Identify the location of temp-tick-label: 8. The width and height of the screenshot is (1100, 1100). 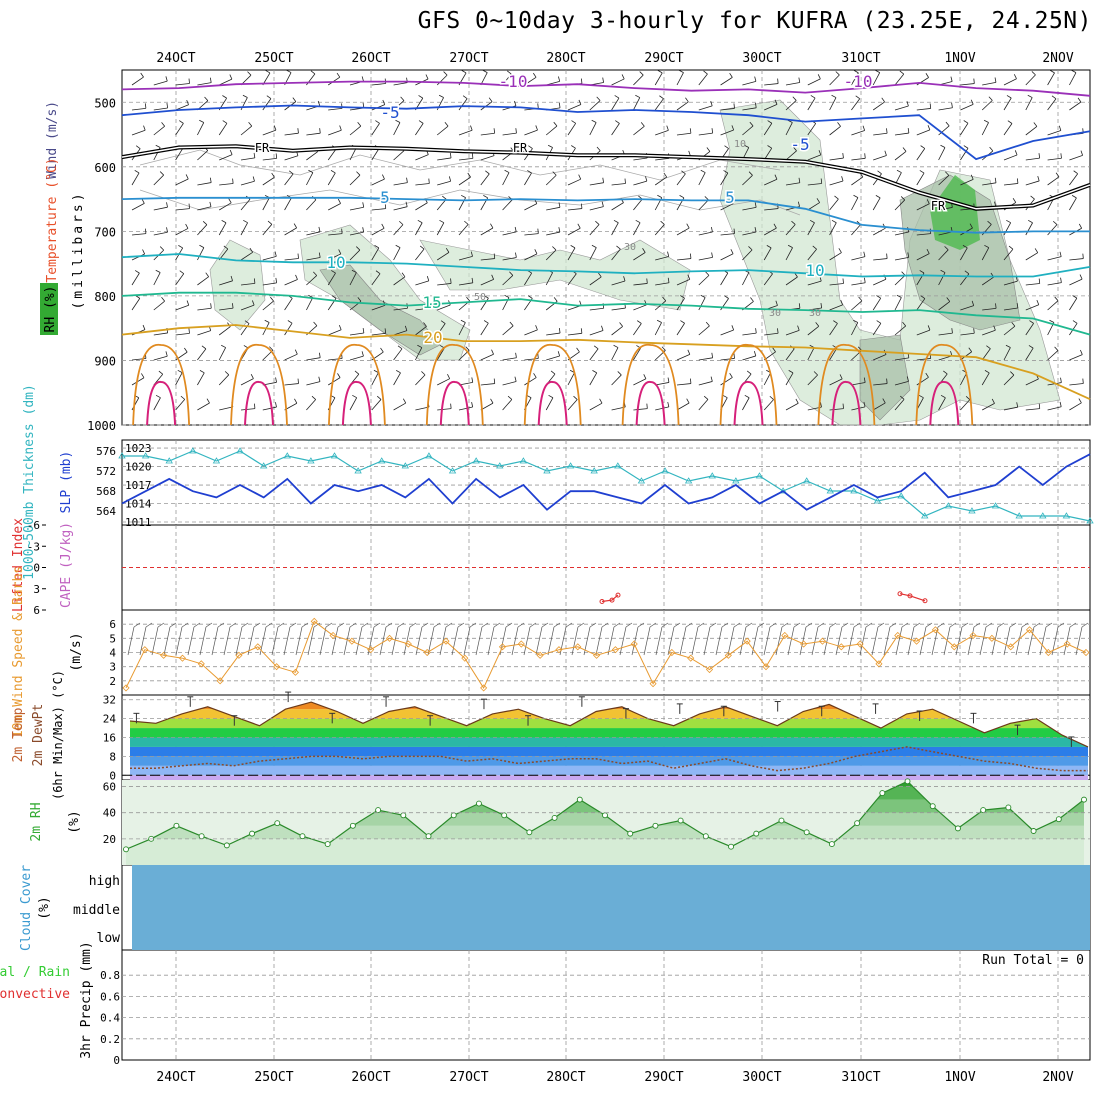
(112, 756).